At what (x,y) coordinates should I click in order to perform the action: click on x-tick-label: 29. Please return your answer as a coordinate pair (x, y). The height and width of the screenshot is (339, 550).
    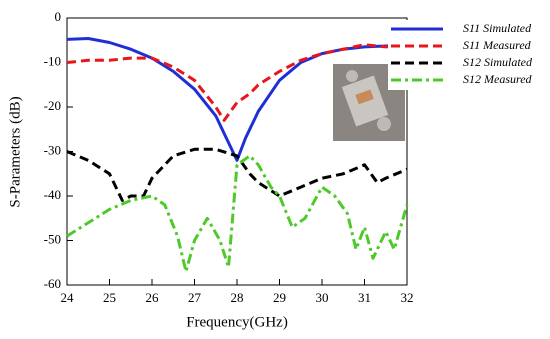
    Looking at the image, I should click on (279, 297).